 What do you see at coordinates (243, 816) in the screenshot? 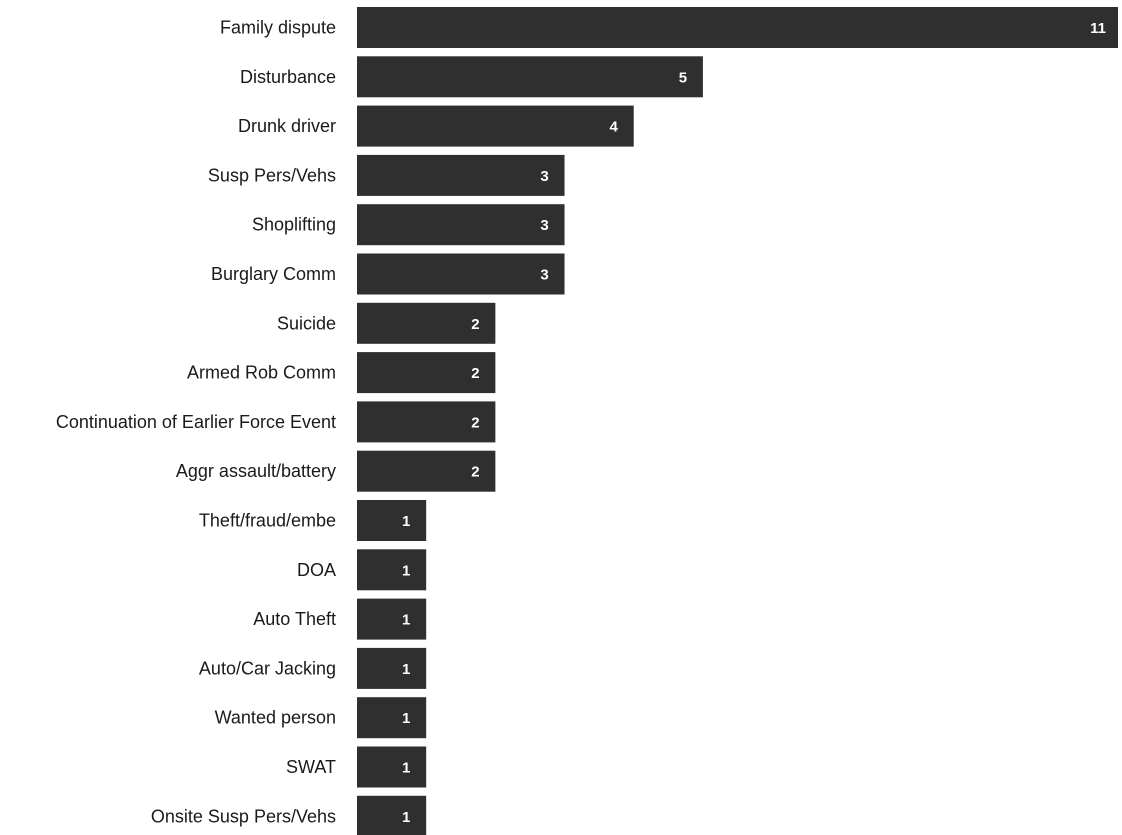
I see `category-label: Onsite Susp Pers/Vehs` at bounding box center [243, 816].